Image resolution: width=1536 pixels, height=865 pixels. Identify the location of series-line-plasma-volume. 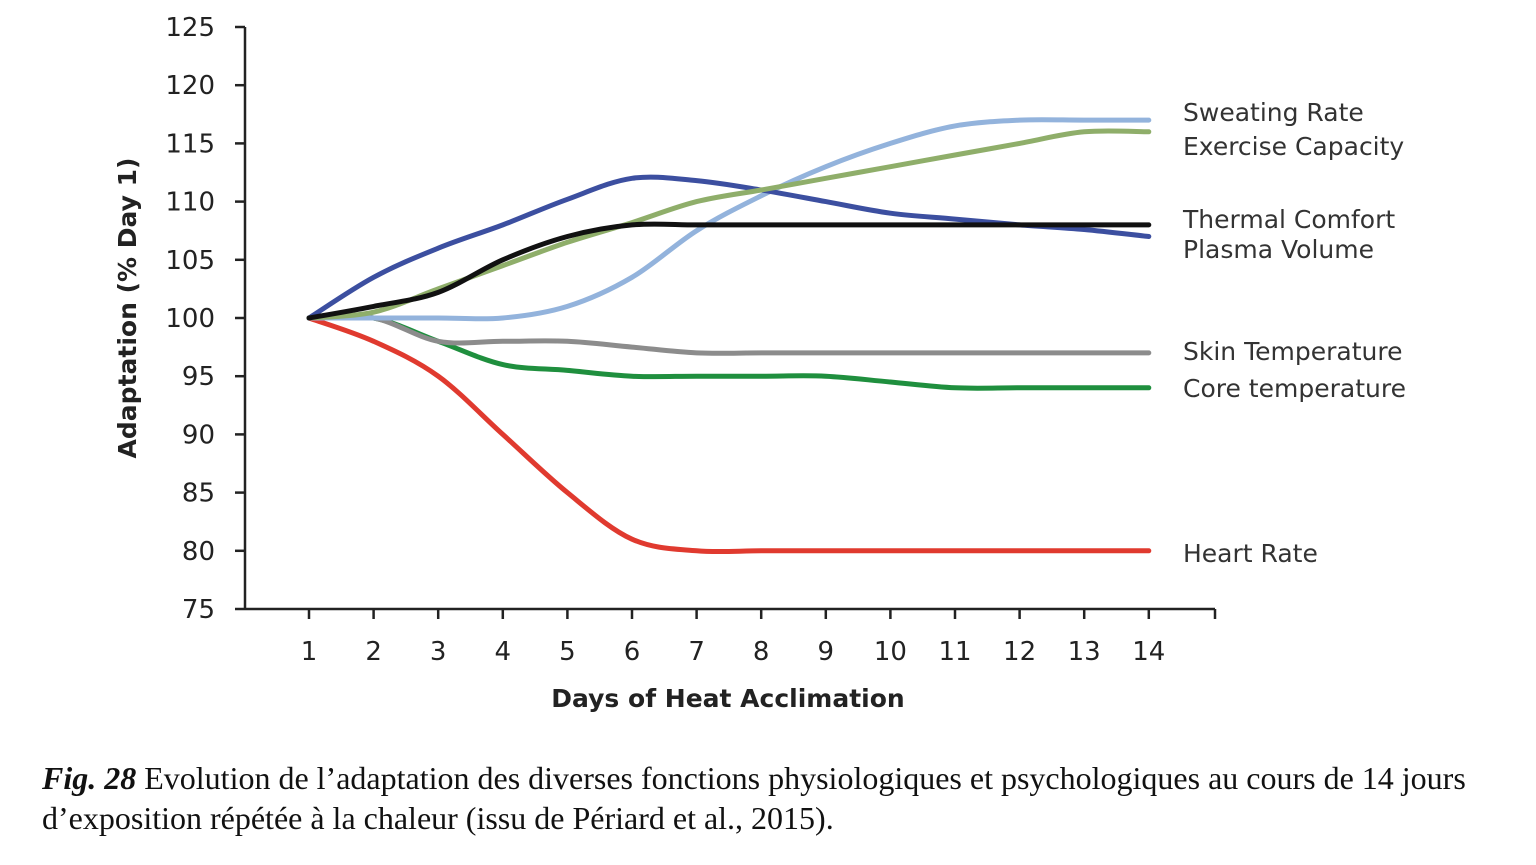
(729, 247).